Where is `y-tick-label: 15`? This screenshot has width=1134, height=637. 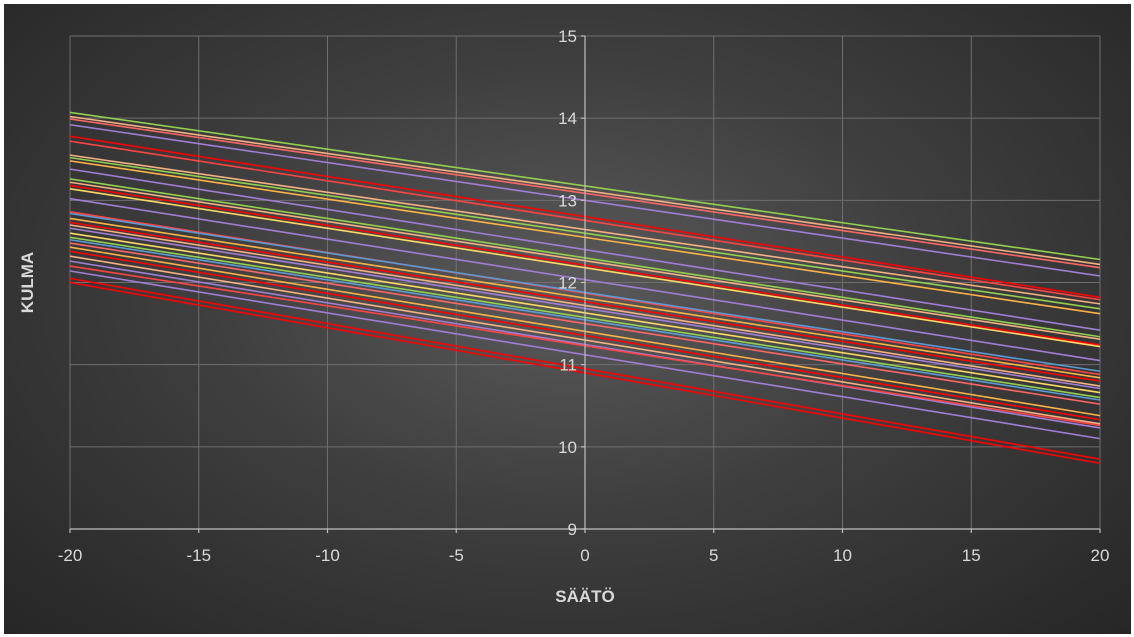 y-tick-label: 15 is located at coordinates (567, 36).